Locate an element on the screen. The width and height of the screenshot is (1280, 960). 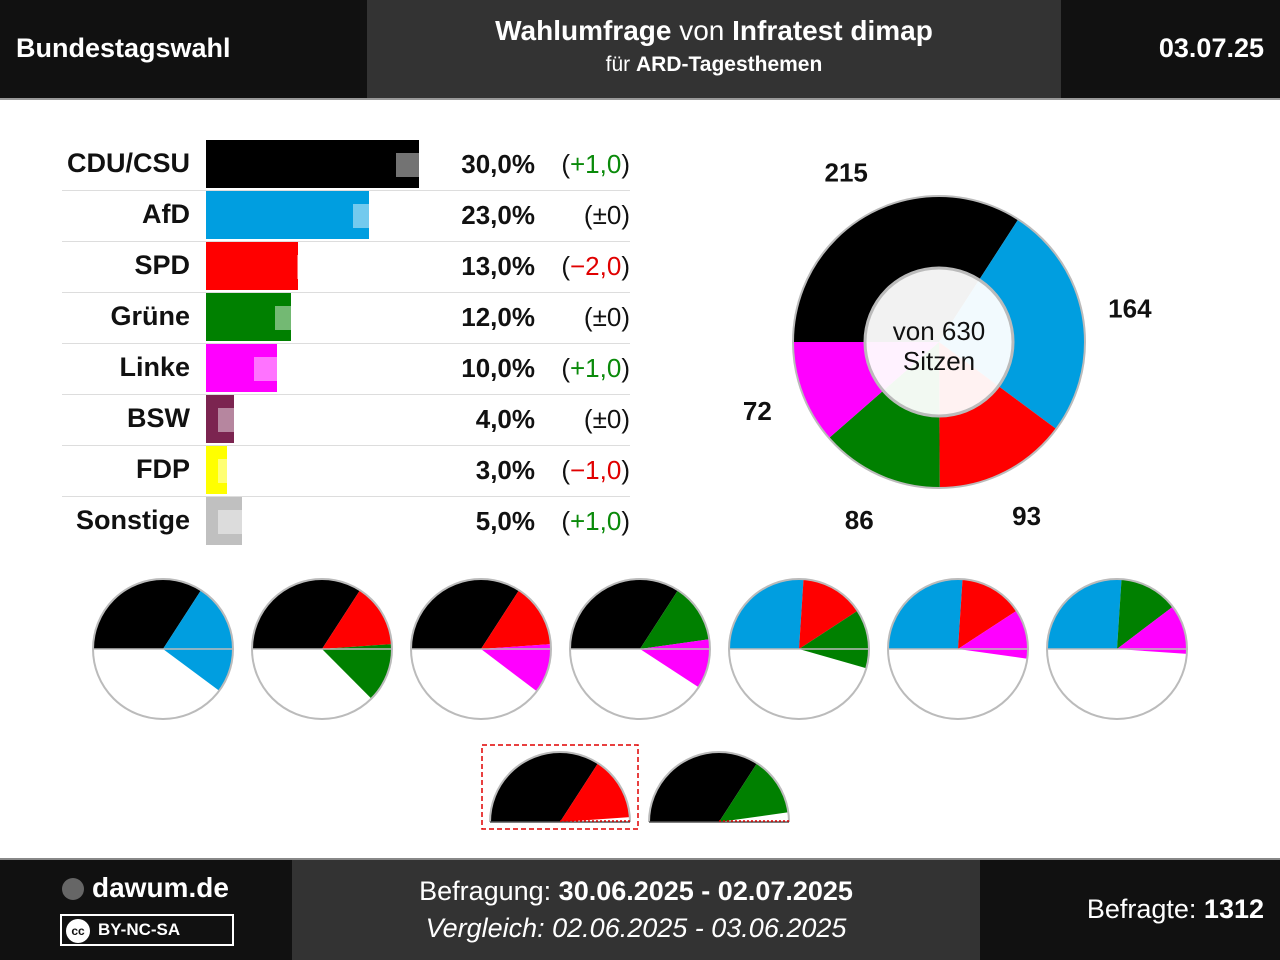
total-seats-label: von 630 is located at coordinates (939, 331).